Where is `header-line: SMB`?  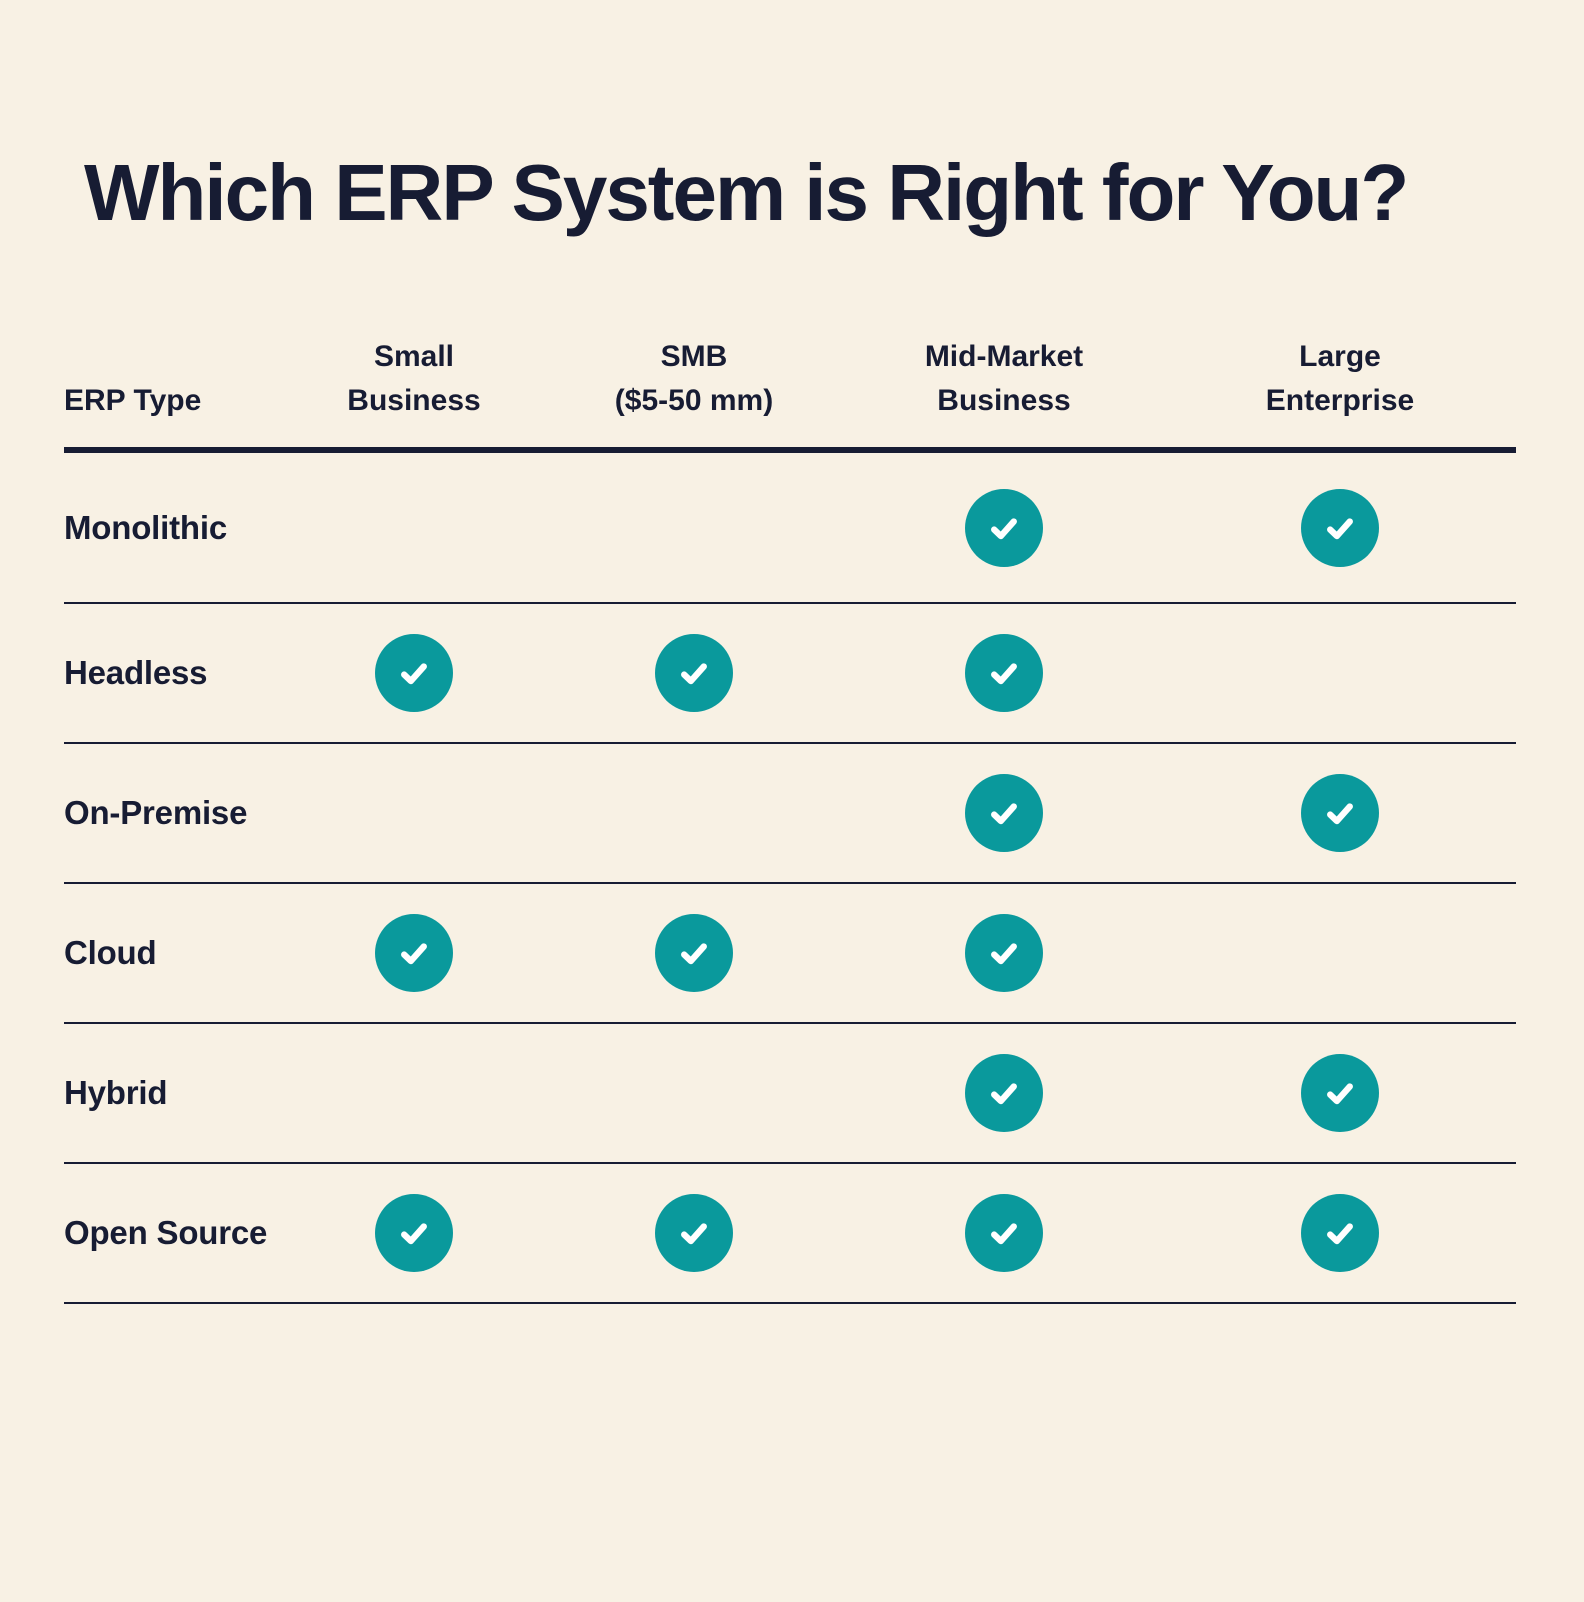 header-line: SMB is located at coordinates (694, 357).